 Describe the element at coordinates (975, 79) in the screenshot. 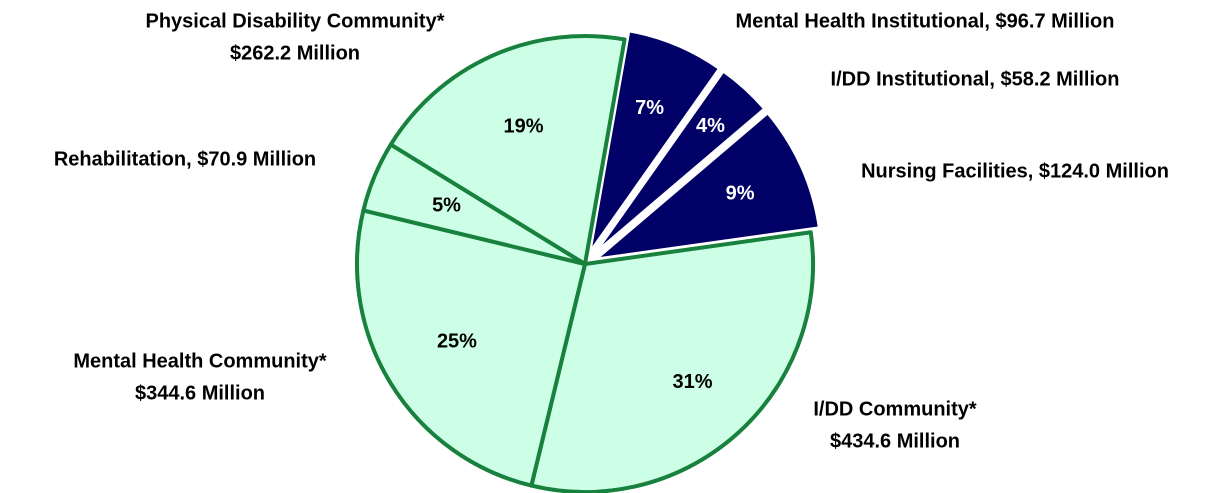

I see `slice-label: I/DD Institutional, $58.2 Million` at that location.